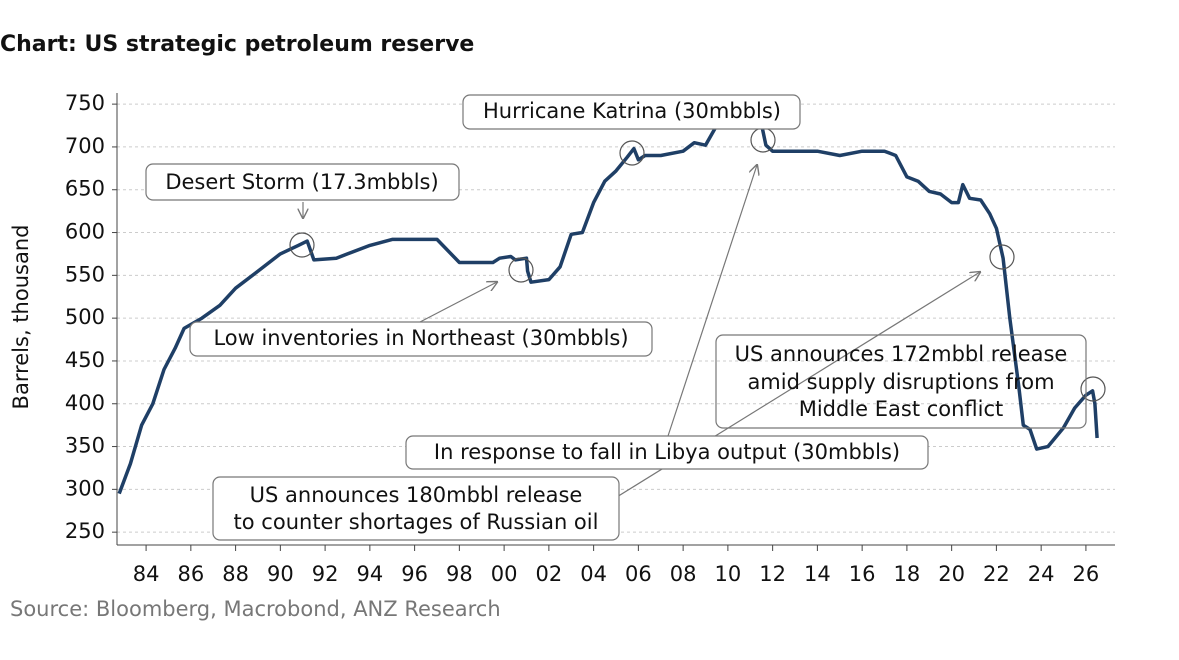 Image resolution: width=1179 pixels, height=660 pixels. What do you see at coordinates (459, 574) in the screenshot?
I see `x-tick-label: 98` at bounding box center [459, 574].